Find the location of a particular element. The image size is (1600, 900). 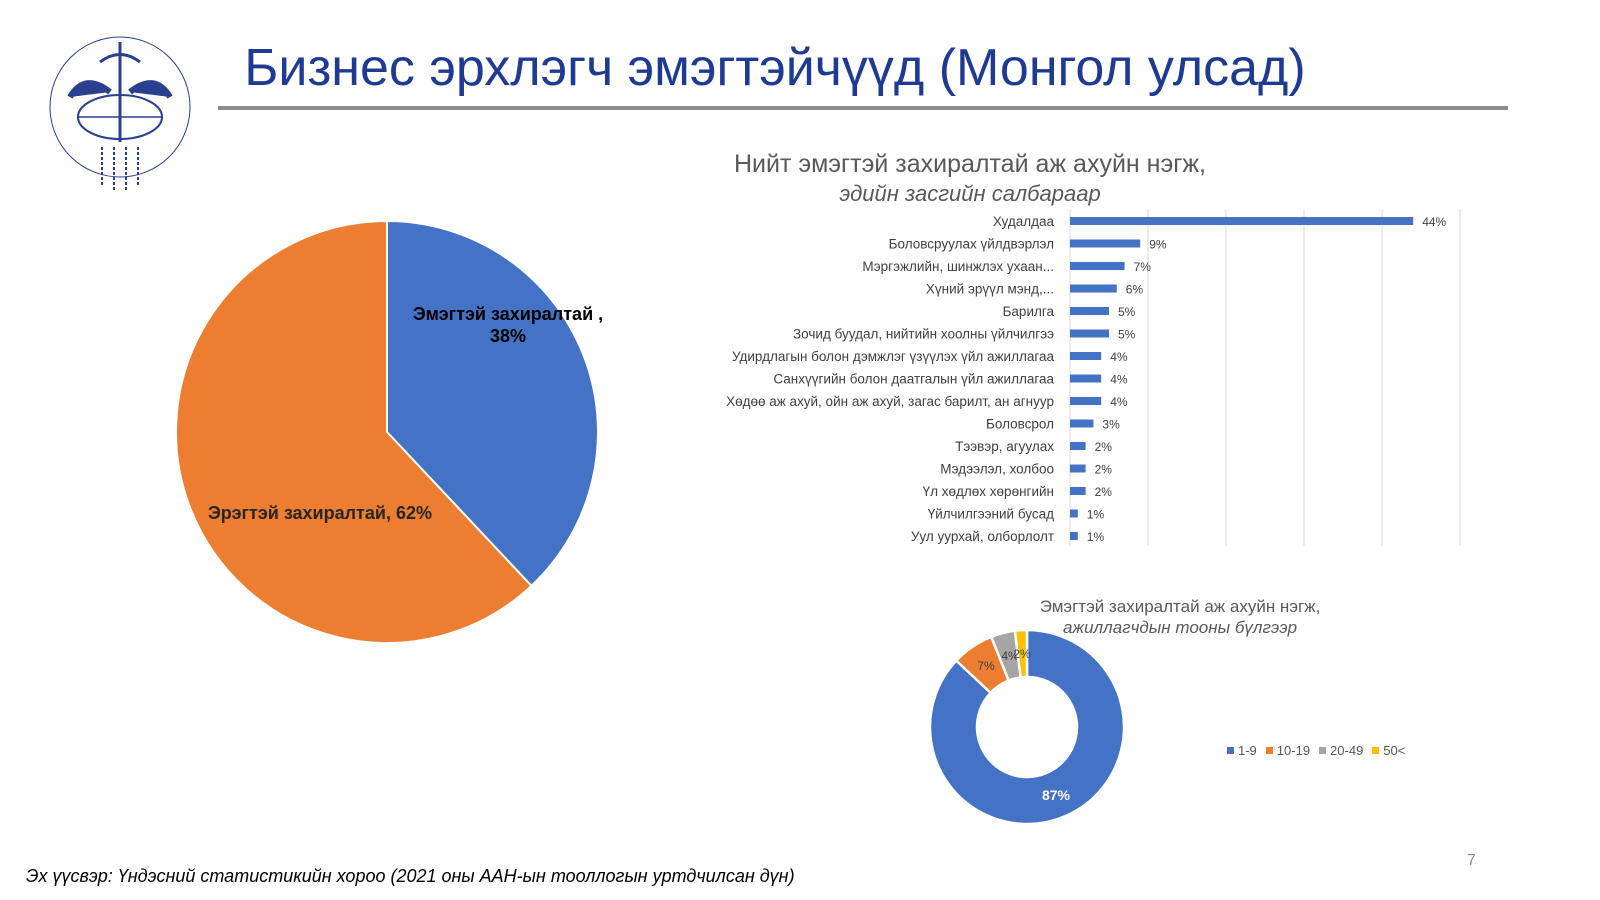

bar-chart-subtitle: эдийн засгийн салбараар is located at coordinates (970, 193).